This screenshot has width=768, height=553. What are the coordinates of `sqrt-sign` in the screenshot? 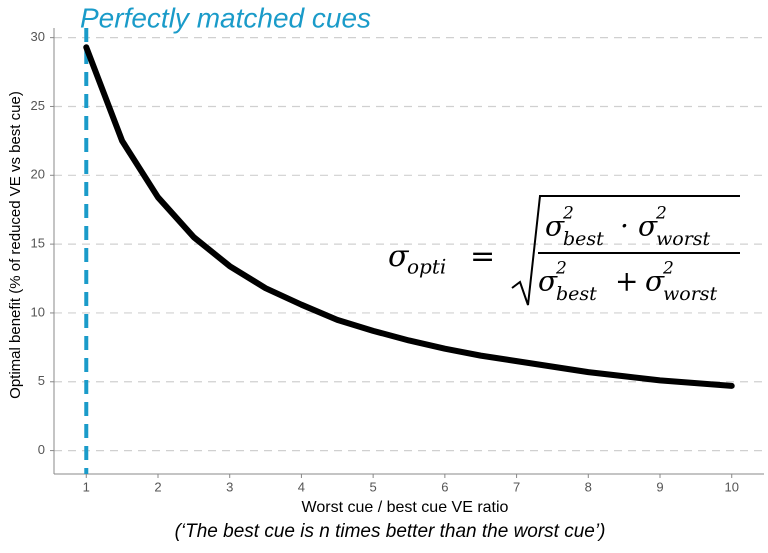 It's located at (625, 250).